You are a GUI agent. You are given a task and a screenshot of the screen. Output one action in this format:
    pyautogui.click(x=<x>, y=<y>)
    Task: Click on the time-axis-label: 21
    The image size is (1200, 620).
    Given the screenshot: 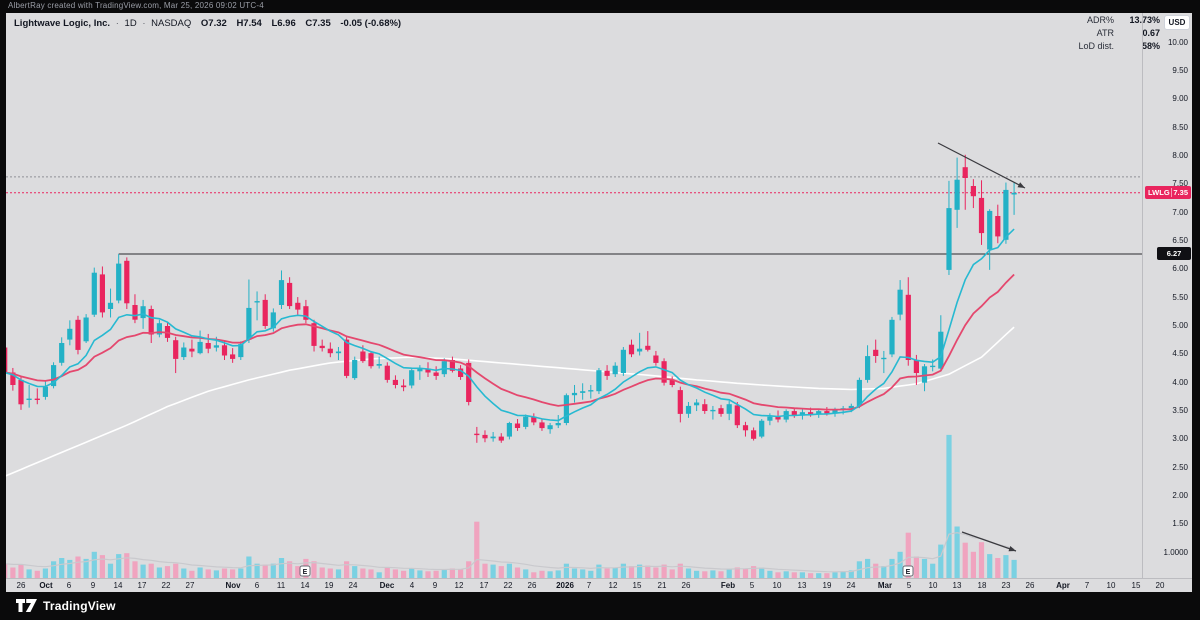 What is the action you would take?
    pyautogui.click(x=662, y=585)
    